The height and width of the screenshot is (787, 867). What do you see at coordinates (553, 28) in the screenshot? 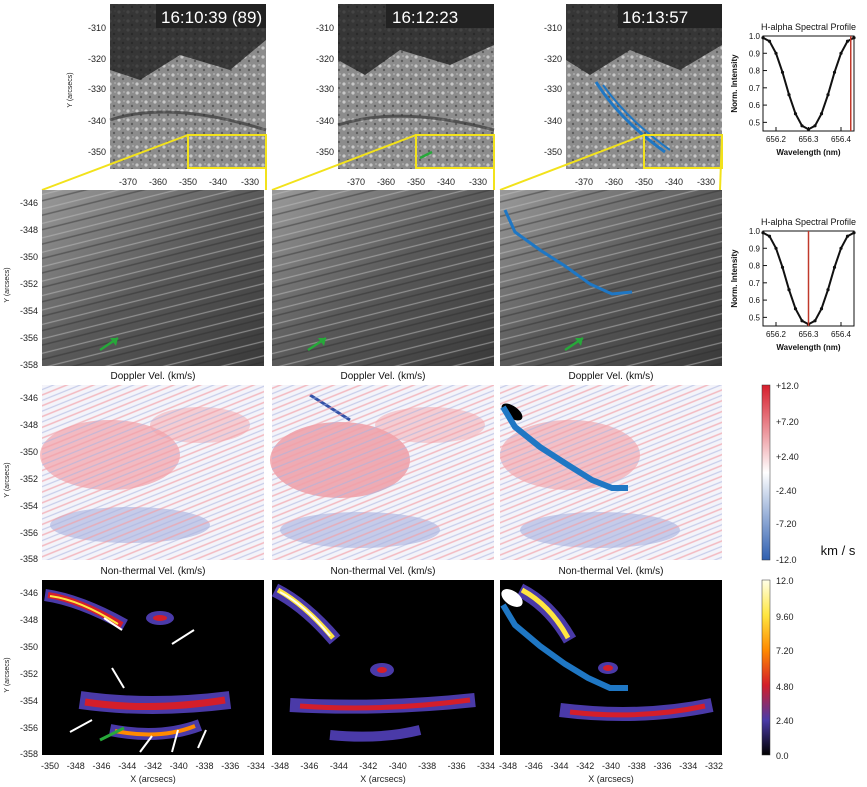
I see `svg-text: -310` at bounding box center [553, 28].